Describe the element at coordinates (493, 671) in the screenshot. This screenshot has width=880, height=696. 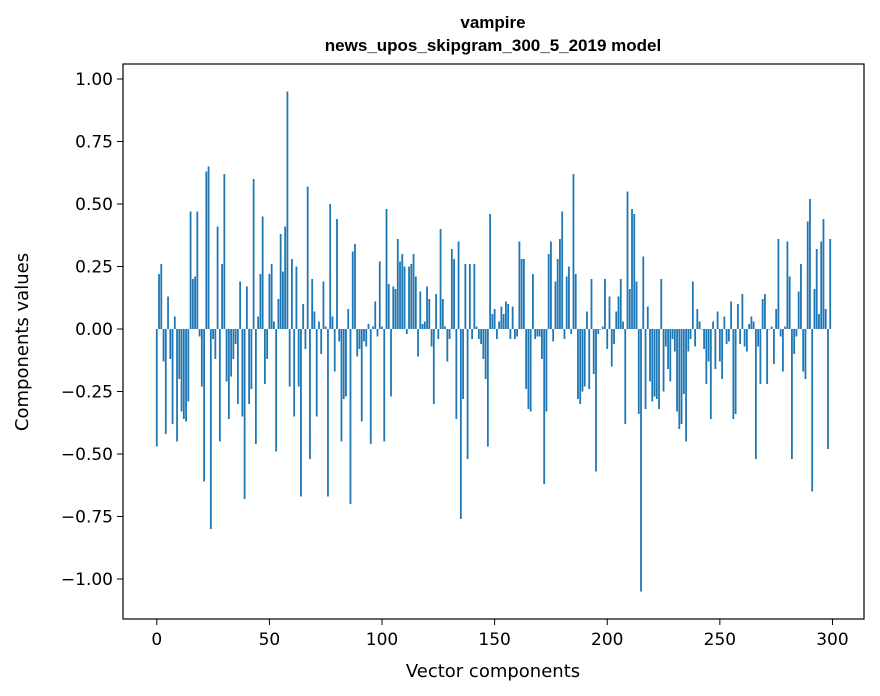
I see `x-axis-label: Vector components` at that location.